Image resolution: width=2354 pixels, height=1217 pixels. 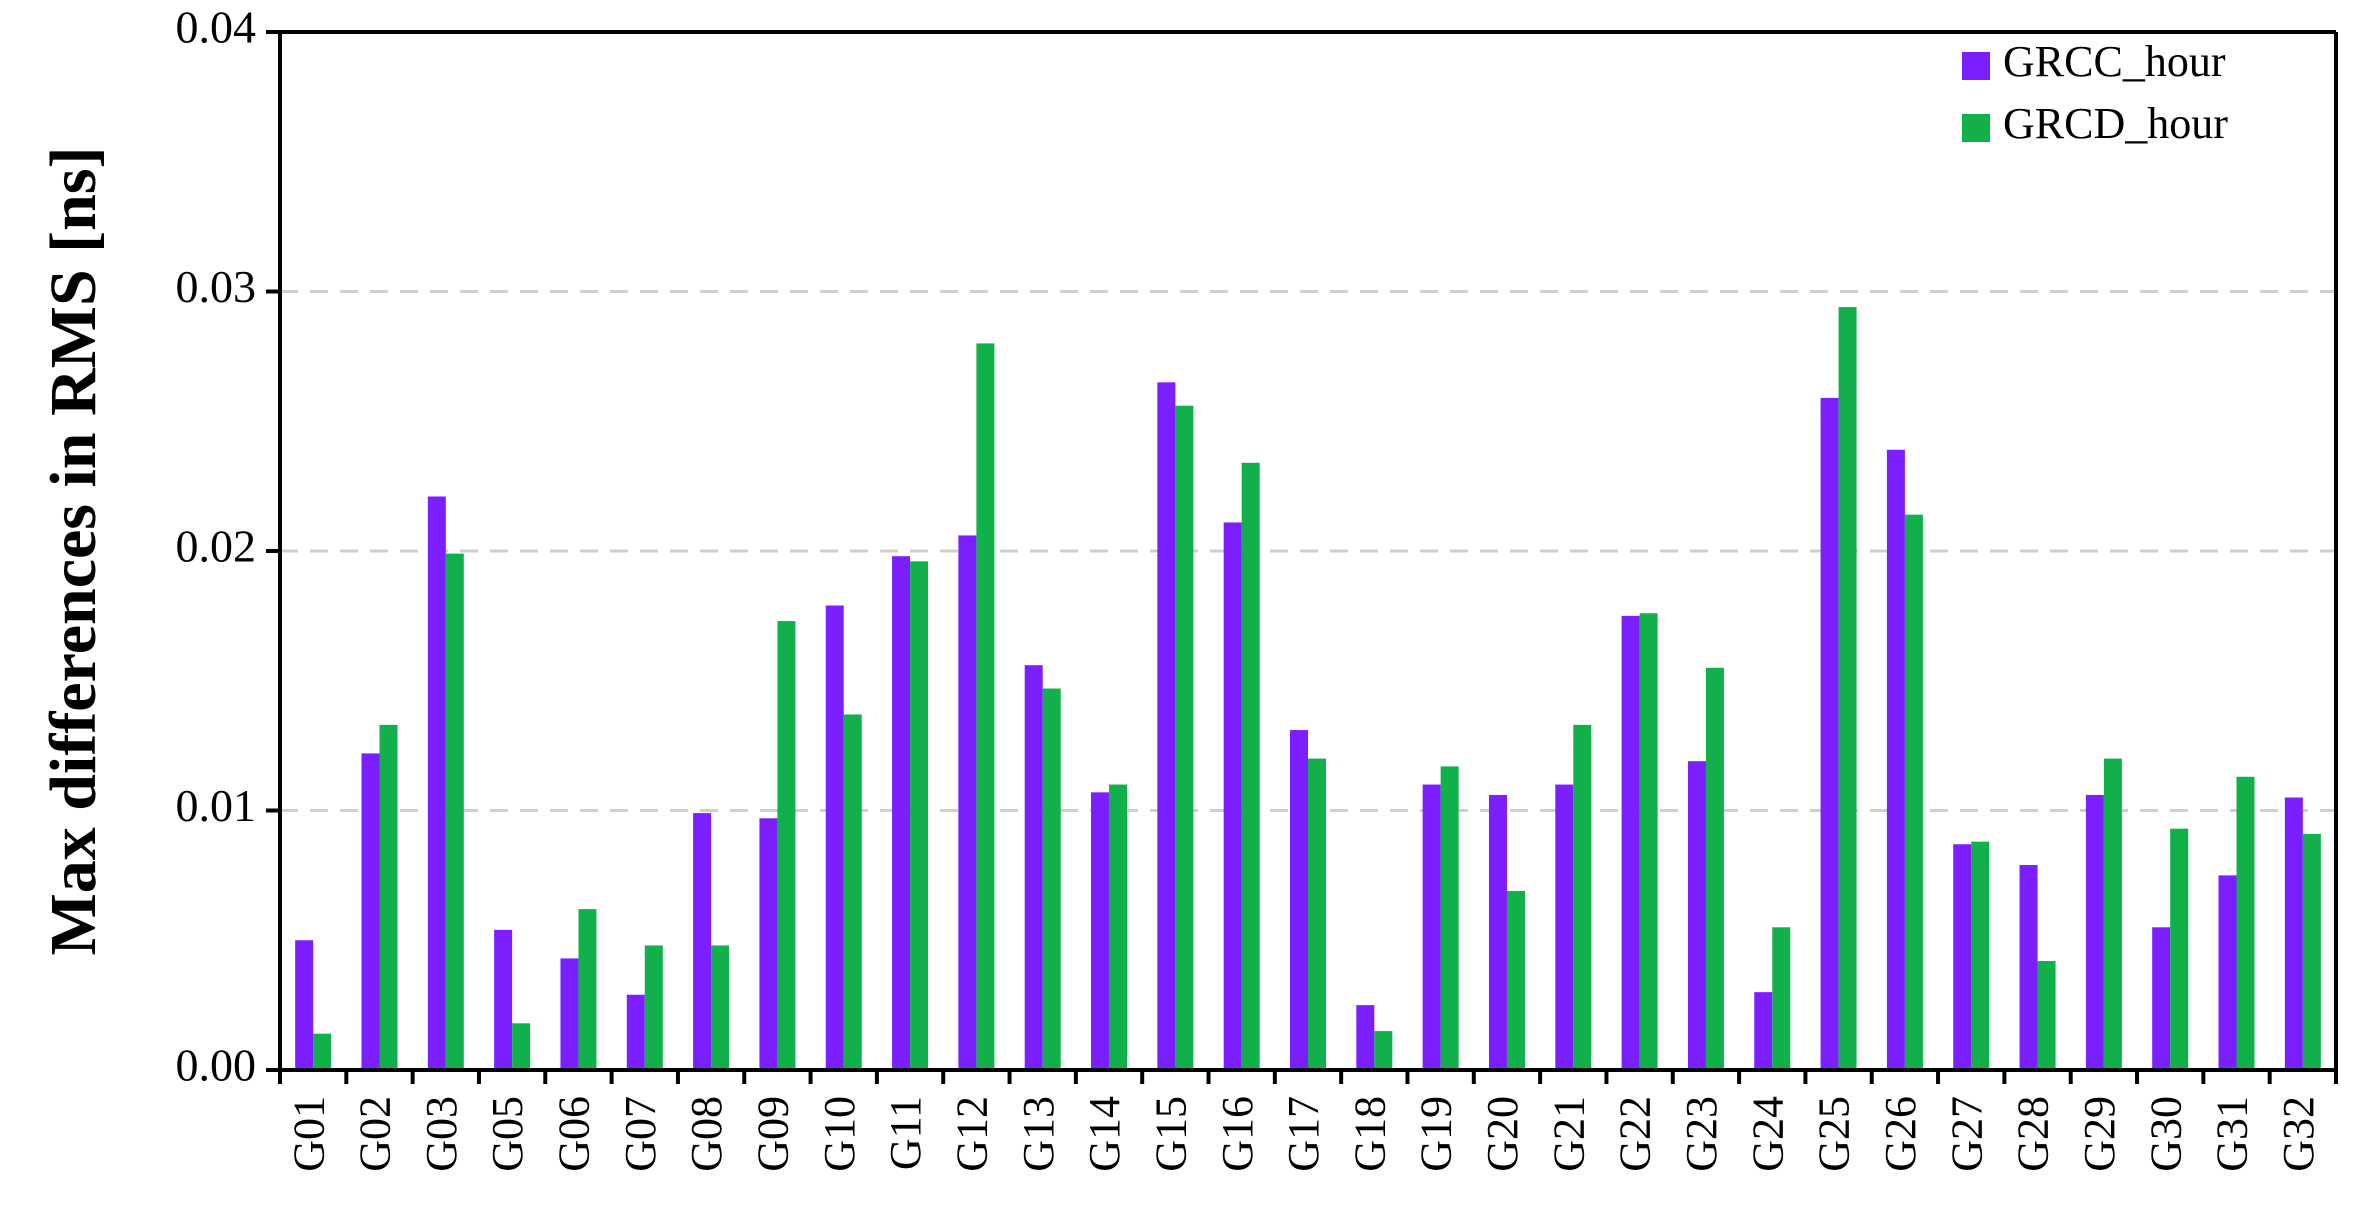 I want to click on x-tick-label: G11, so click(x=905, y=1133).